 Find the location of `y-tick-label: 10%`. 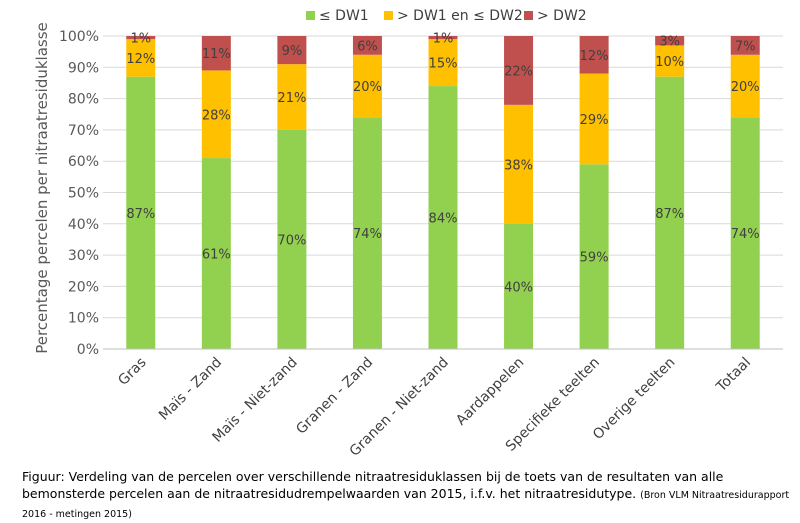

y-tick-label: 10% is located at coordinates (83, 319).